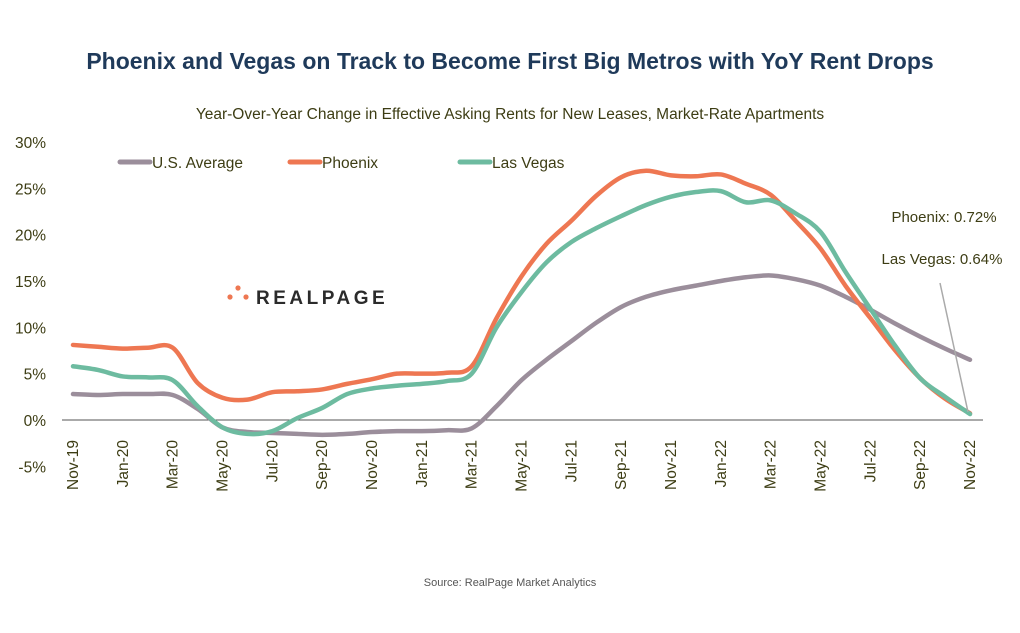 Image resolution: width=1020 pixels, height=633 pixels. I want to click on y-tick-label: 10%, so click(30, 328).